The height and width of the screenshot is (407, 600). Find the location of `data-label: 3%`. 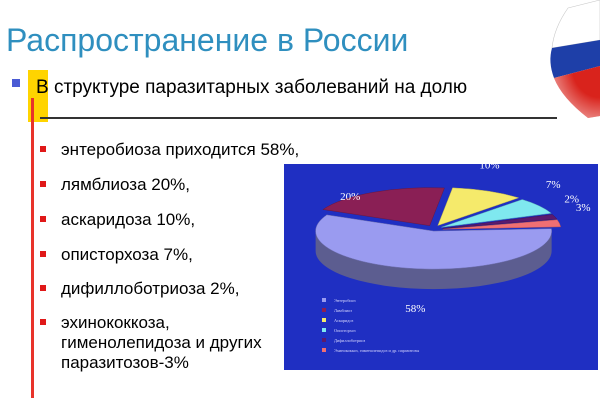

data-label: 3% is located at coordinates (583, 208).